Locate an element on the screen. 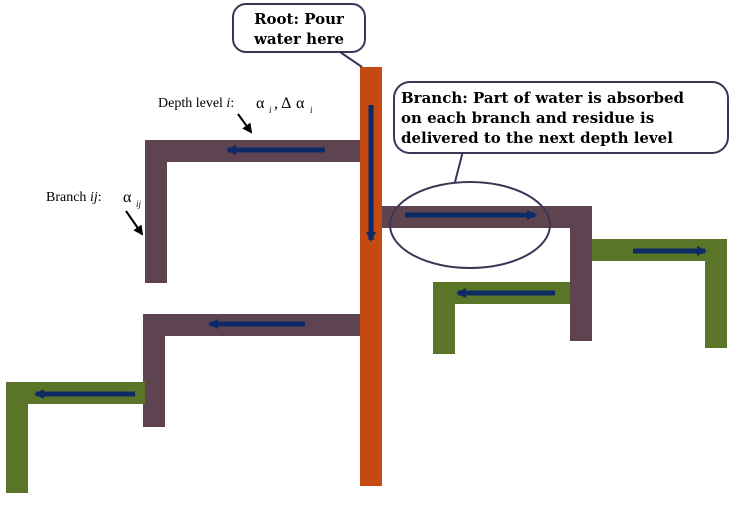 This screenshot has height=507, width=737. leaf-right-vertical is located at coordinates (716, 293).